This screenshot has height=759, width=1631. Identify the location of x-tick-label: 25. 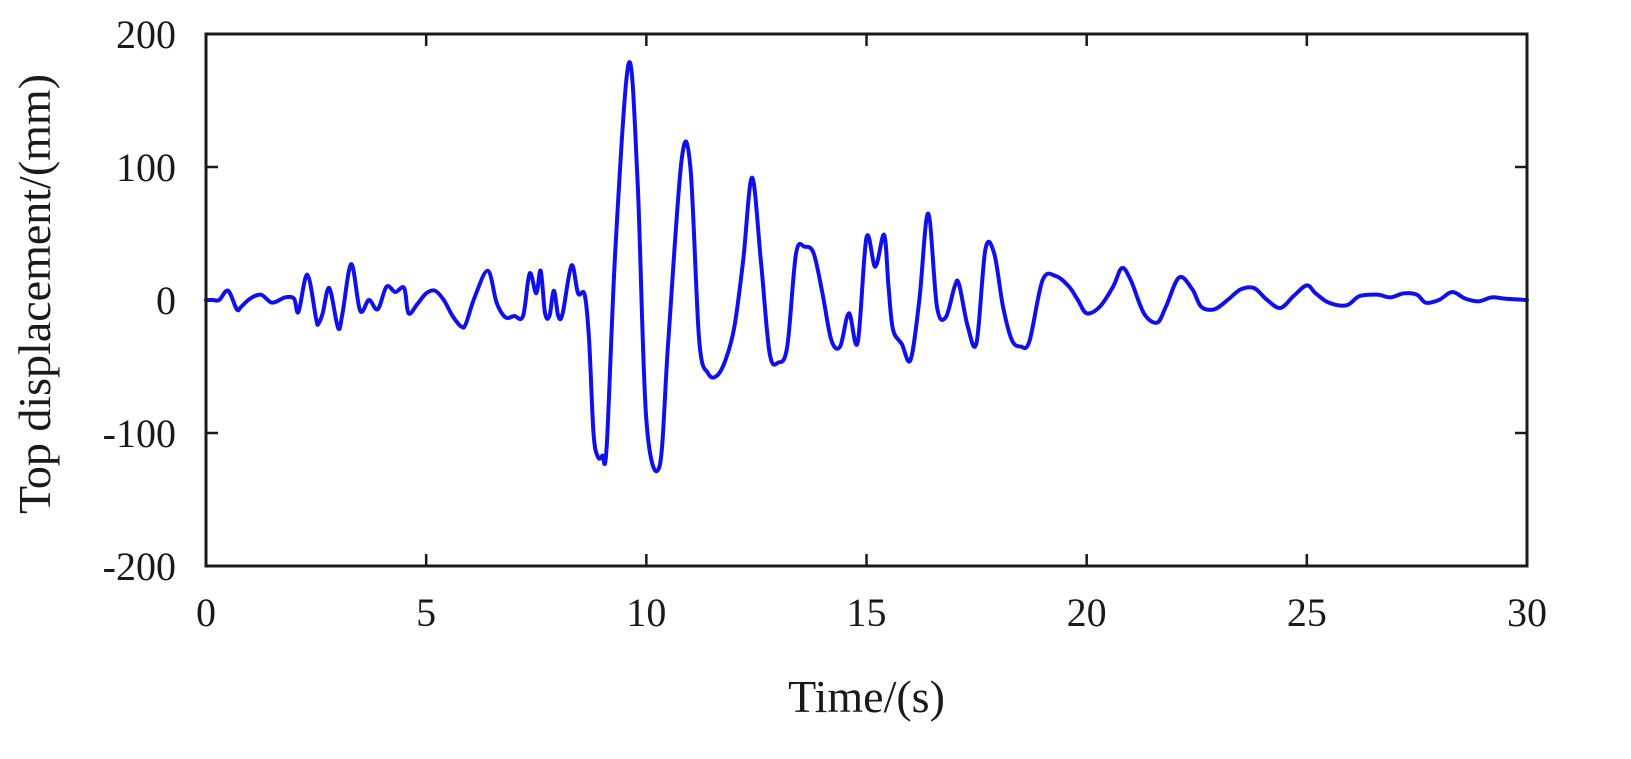
(1307, 612).